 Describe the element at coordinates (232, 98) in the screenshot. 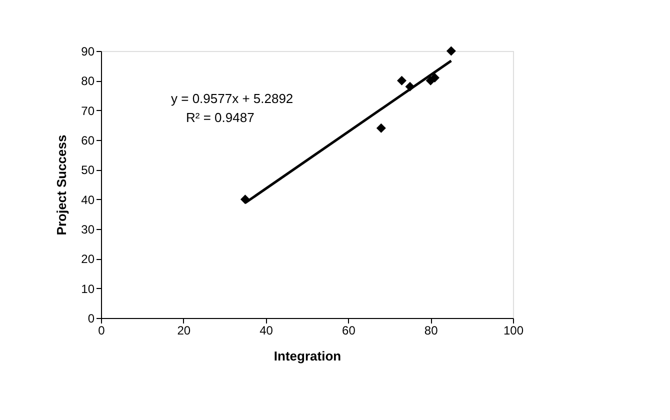

I see `annotation: y = 0.9577x + 5.2892` at that location.